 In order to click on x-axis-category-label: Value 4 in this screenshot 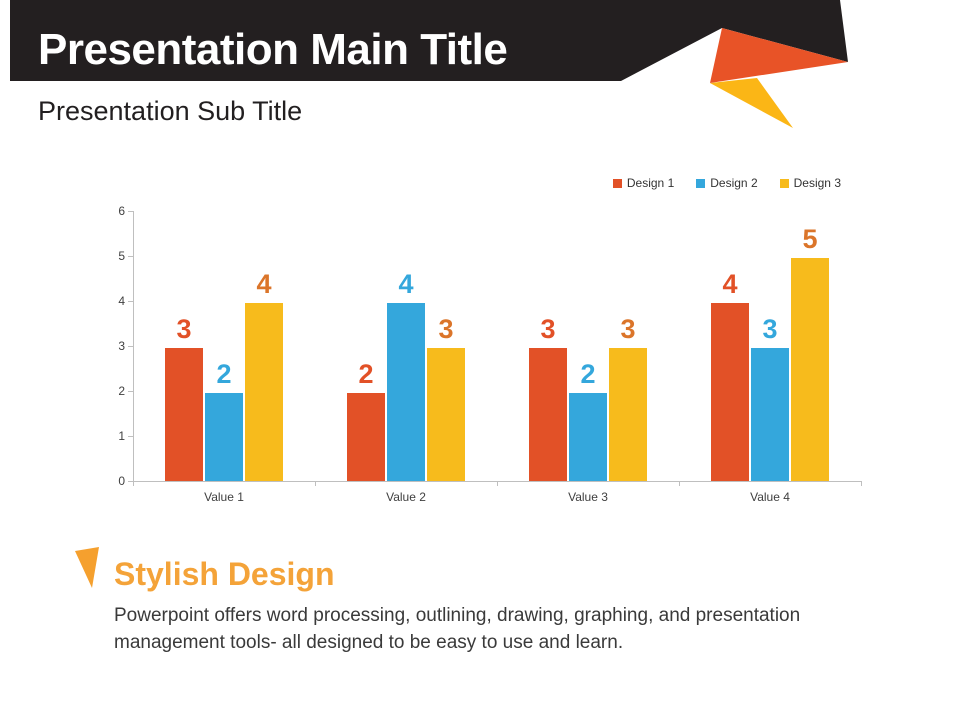, I will do `click(770, 497)`.